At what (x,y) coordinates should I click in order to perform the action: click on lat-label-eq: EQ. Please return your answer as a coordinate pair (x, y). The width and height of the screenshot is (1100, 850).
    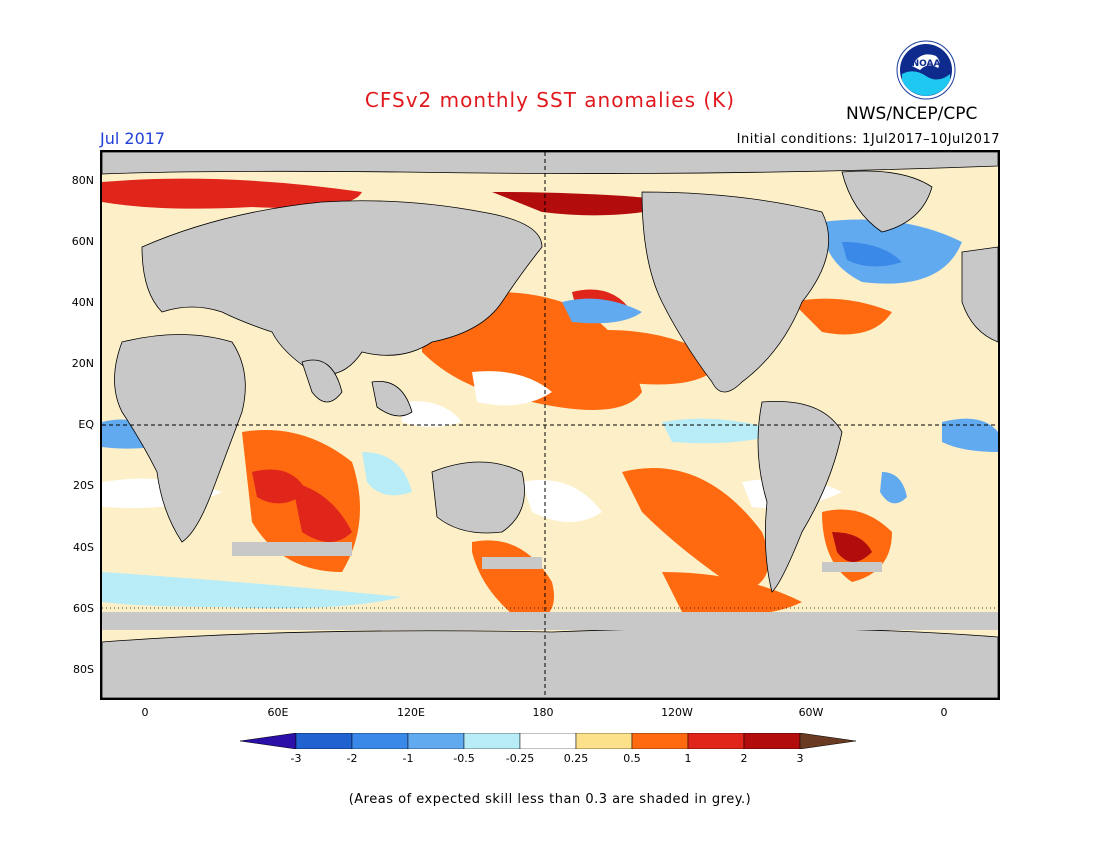
    Looking at the image, I should click on (86, 424).